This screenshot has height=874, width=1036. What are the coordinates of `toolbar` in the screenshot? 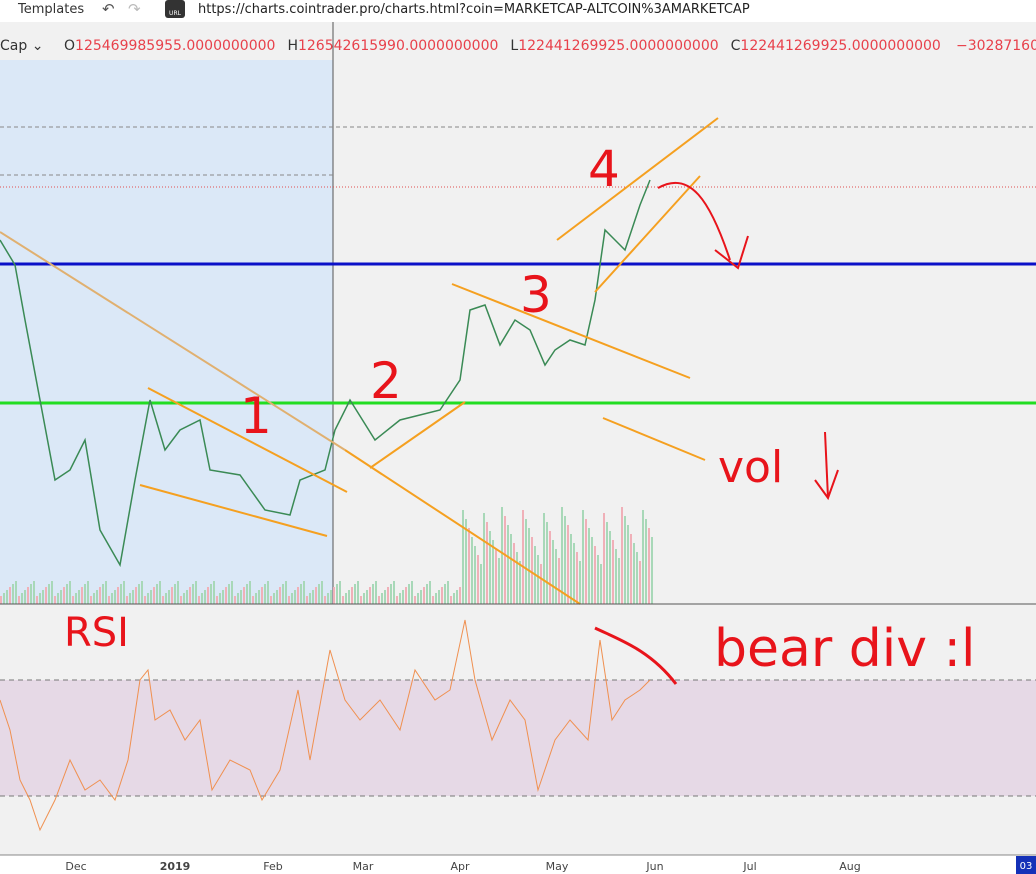 It's located at (518, 11).